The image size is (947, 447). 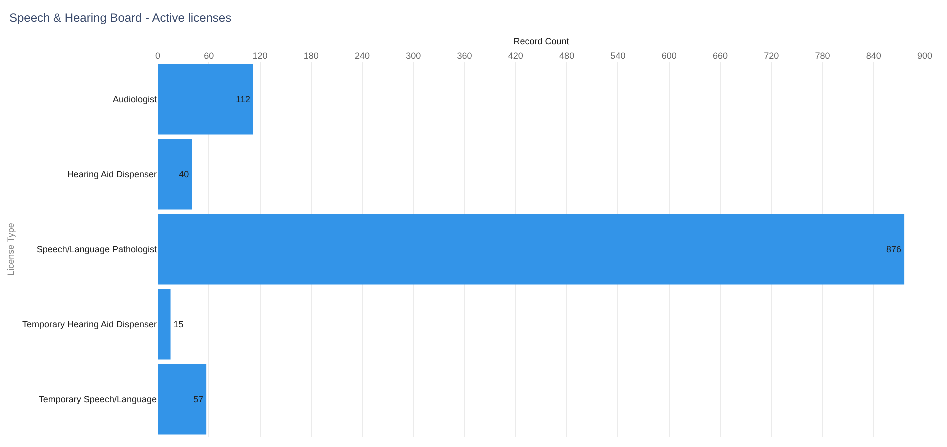 What do you see at coordinates (464, 56) in the screenshot?
I see `x-tick-label: 360` at bounding box center [464, 56].